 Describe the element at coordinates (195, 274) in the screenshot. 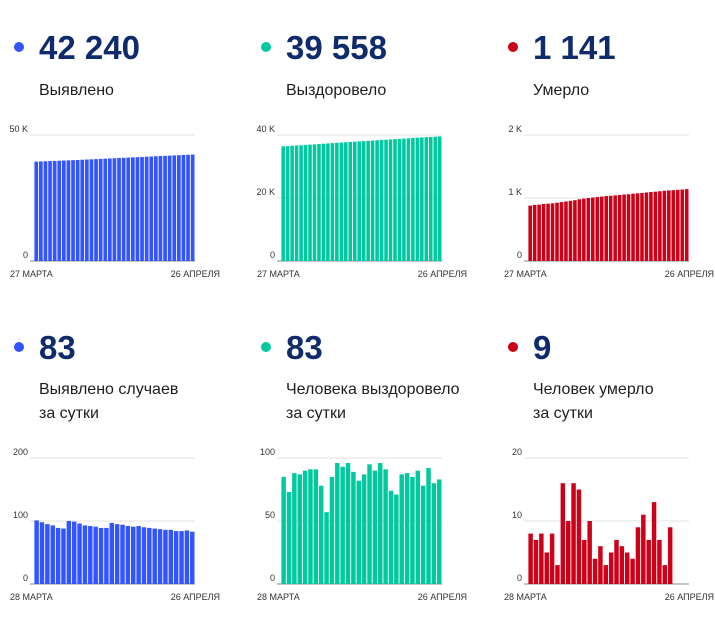

I see `x-end-label: 26 АПРЕЛЯ` at that location.